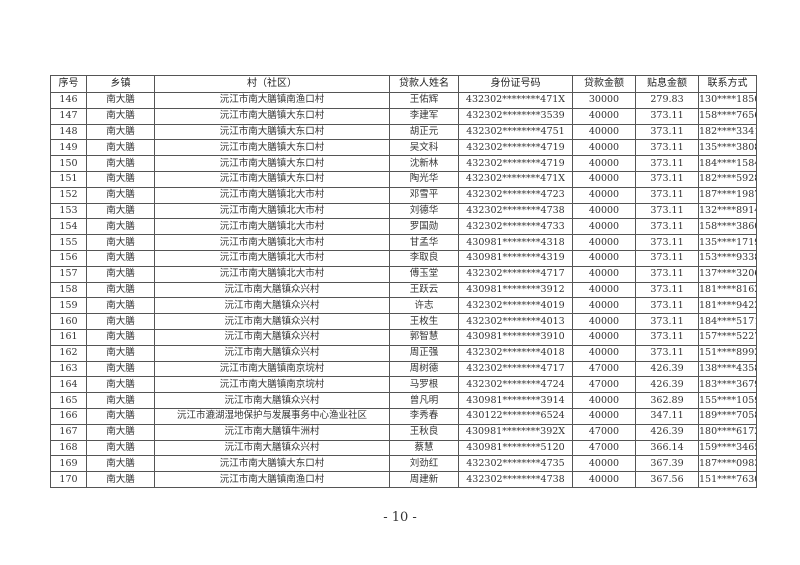 This screenshot has width=800, height=565. I want to click on cell-col-subsidy-amount: 367.56, so click(667, 479).